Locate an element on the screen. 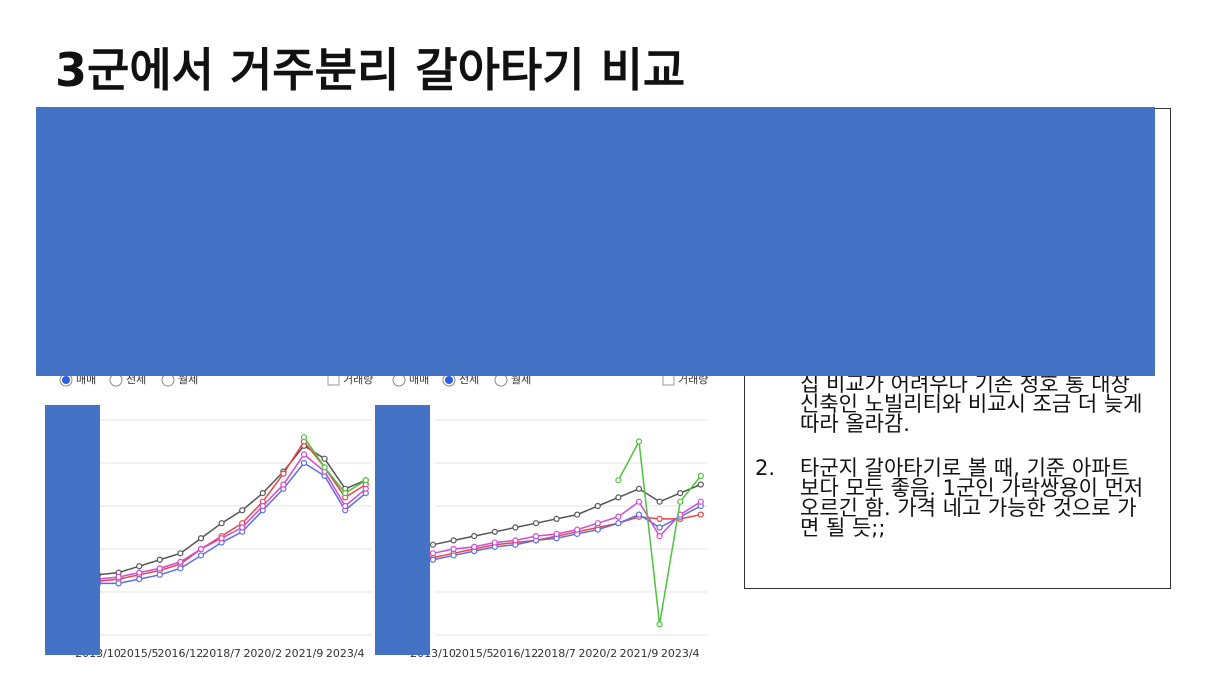 The image size is (1216, 684). slide-title: 3군에서 거주분리 갈아타기 비교 is located at coordinates (370, 70).